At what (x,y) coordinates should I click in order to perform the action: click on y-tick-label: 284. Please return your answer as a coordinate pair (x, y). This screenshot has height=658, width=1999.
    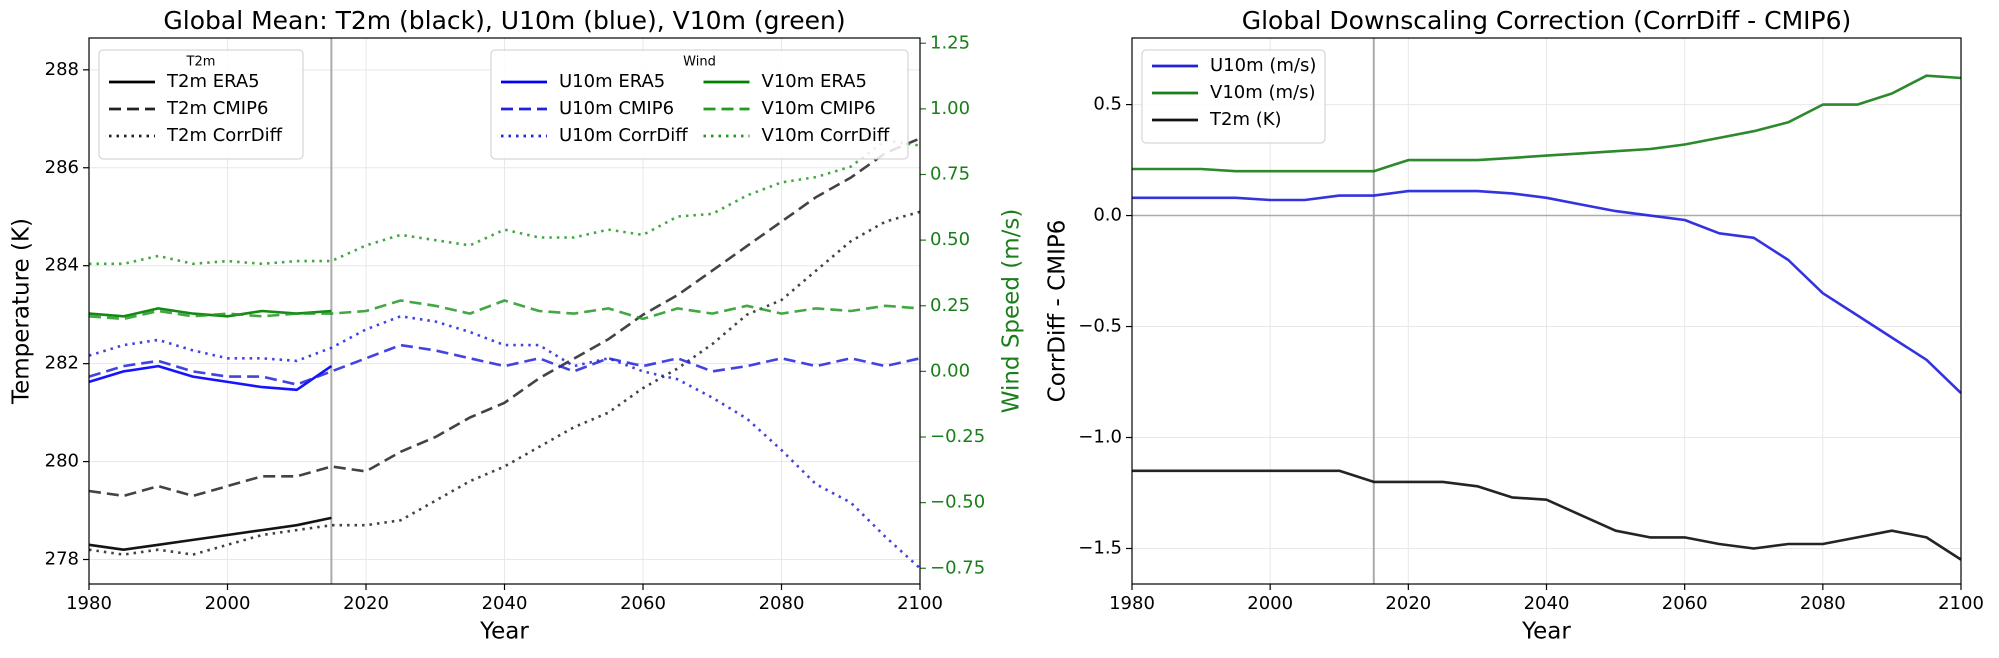
    Looking at the image, I should click on (62, 265).